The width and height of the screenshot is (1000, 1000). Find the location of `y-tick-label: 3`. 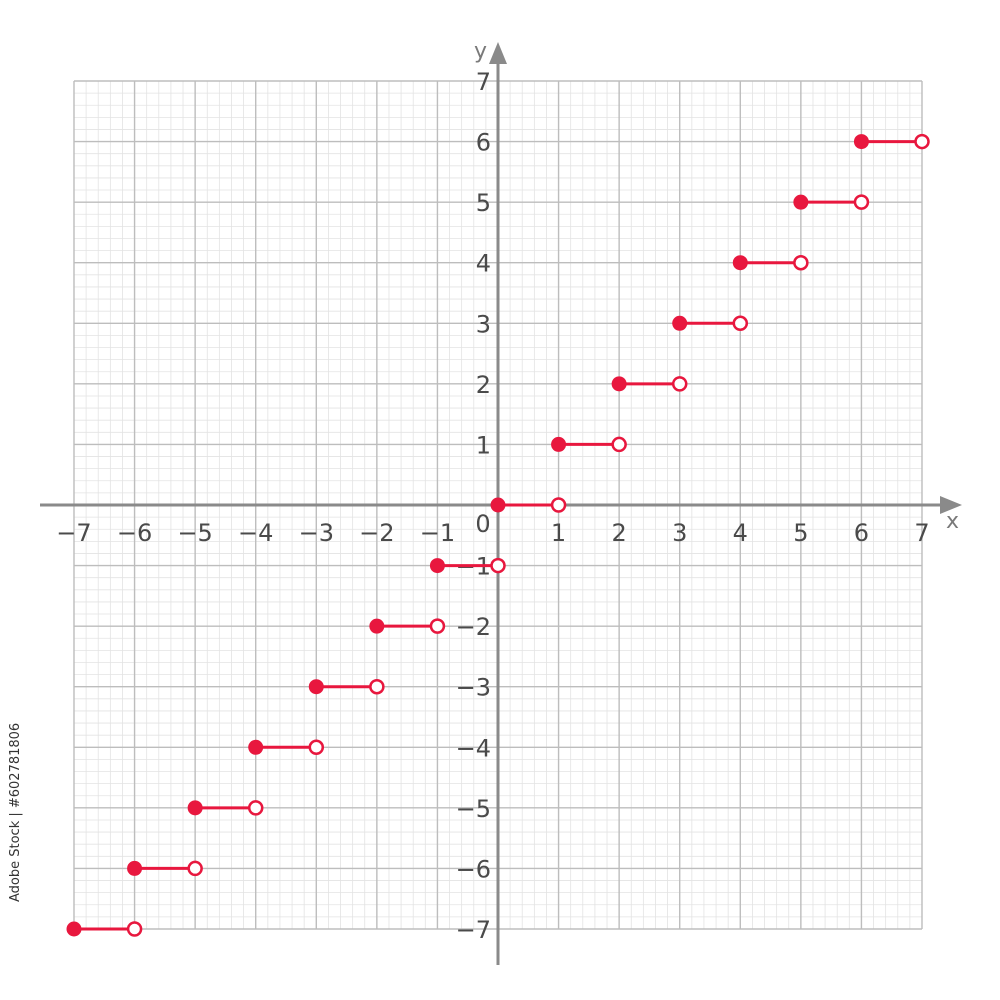

y-tick-label: 3 is located at coordinates (483, 324).